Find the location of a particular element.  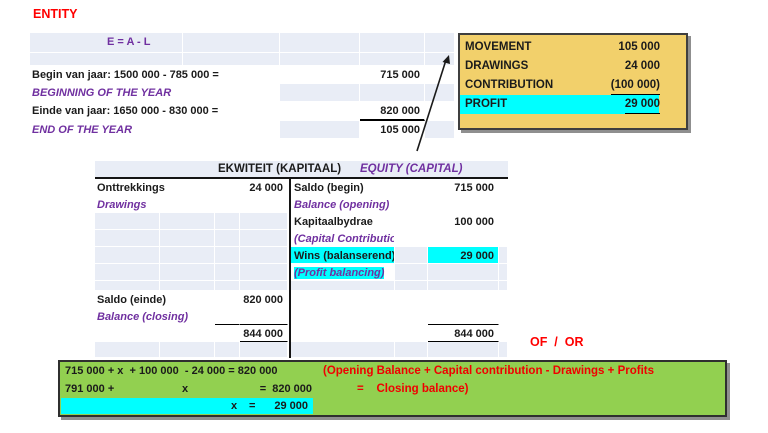

table-row: END OF THE YEAR 105 000 is located at coordinates (242, 130).